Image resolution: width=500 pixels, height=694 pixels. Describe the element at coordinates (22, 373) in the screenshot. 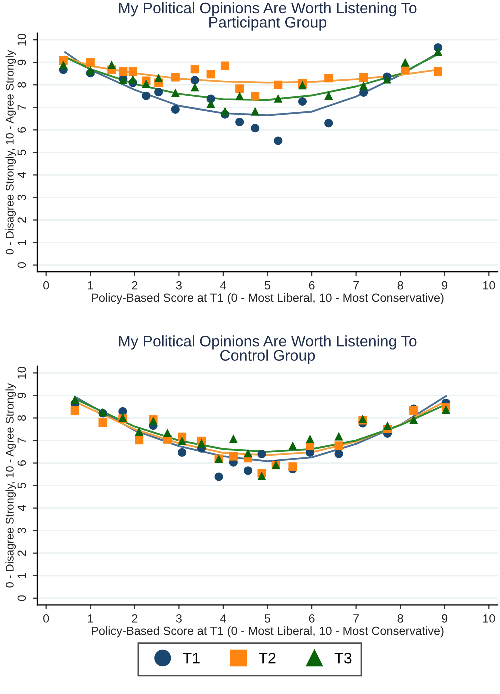

I see `y-tick-label: 10` at that location.